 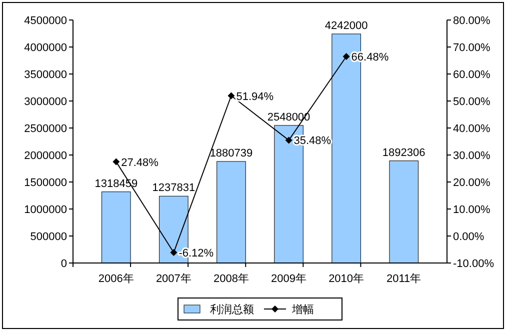 I want to click on y2-tick-label: 70.00%, so click(x=472, y=48).